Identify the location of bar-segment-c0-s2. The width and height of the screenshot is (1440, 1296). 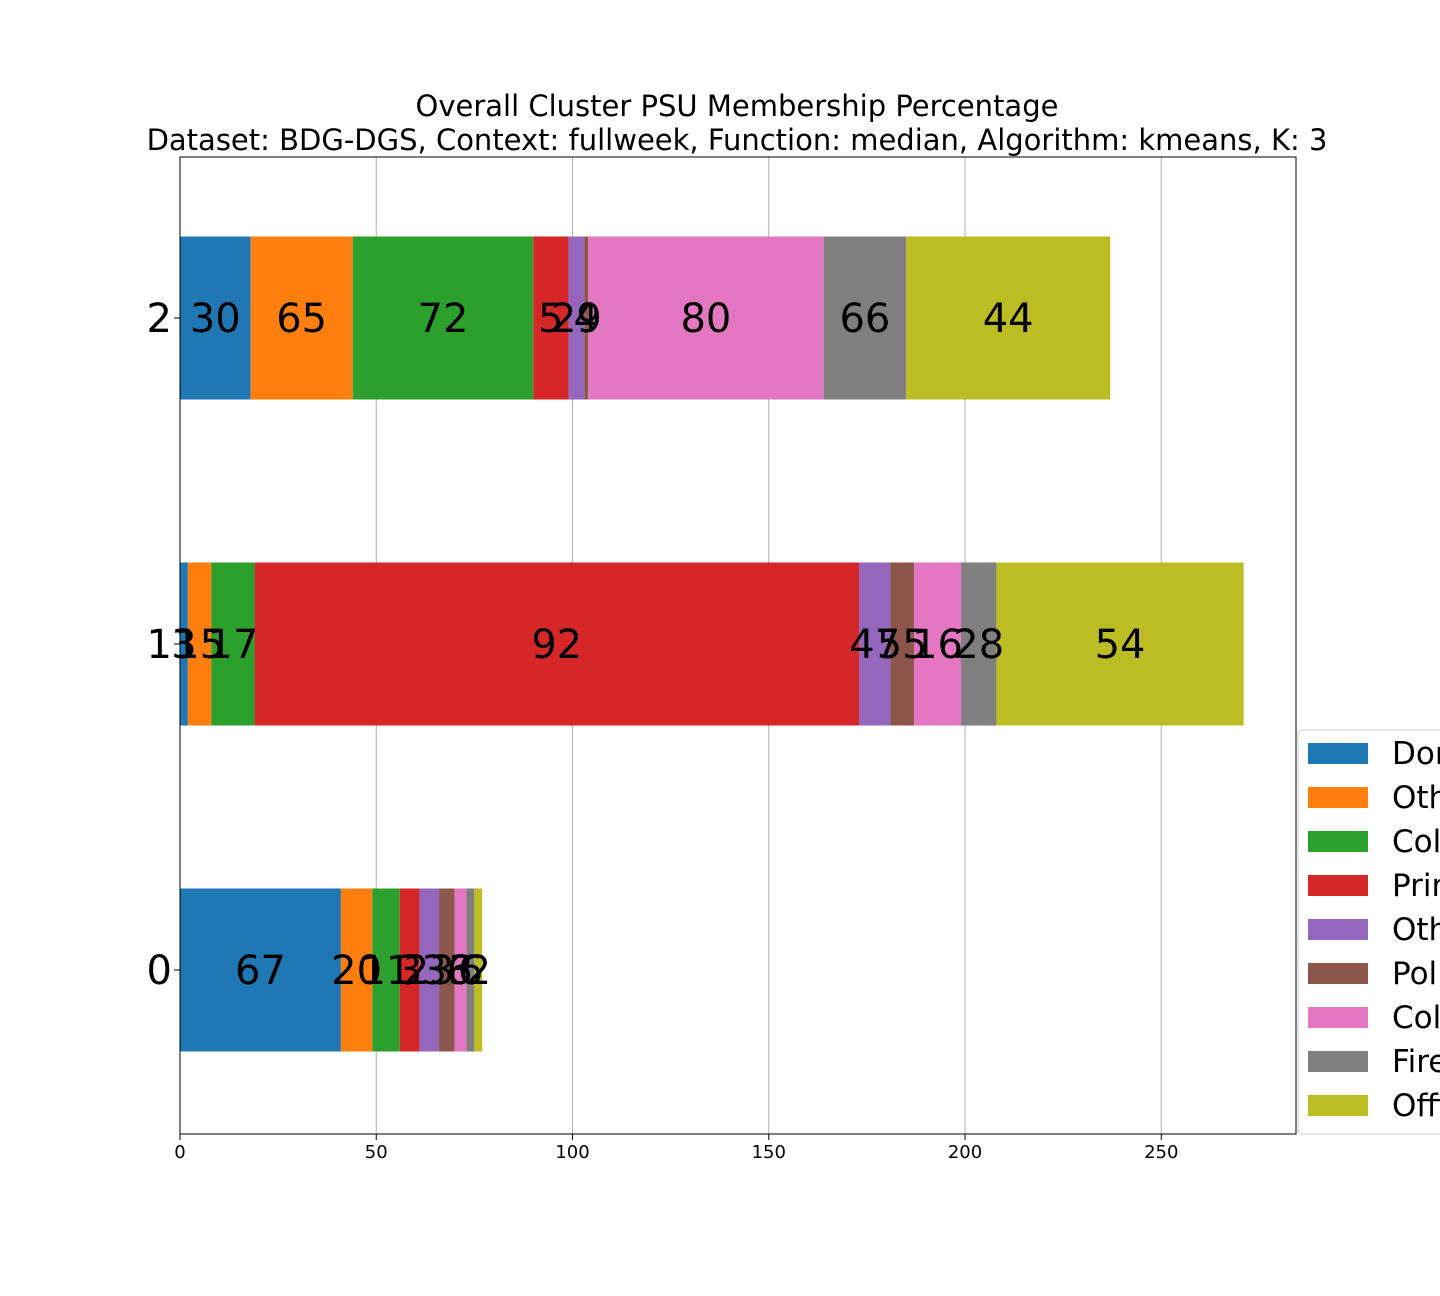
(386, 970).